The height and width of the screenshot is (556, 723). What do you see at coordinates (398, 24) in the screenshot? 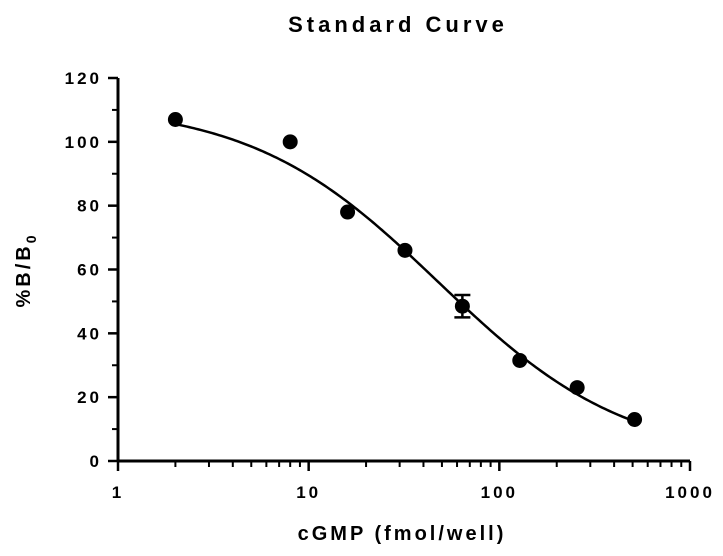
I see `chart-title: Standard Curve` at bounding box center [398, 24].